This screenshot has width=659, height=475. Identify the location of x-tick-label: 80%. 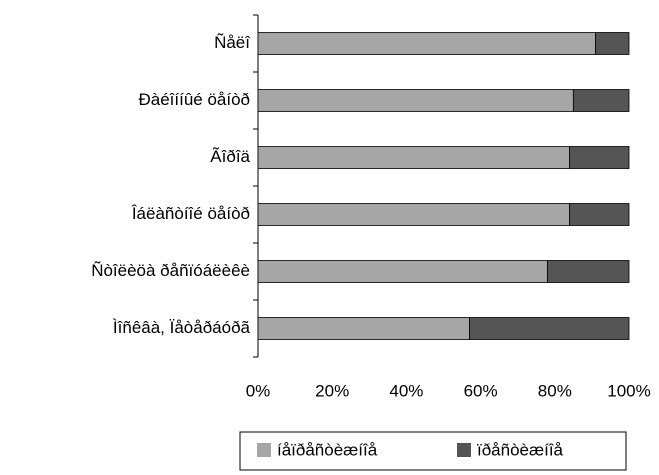
(555, 390).